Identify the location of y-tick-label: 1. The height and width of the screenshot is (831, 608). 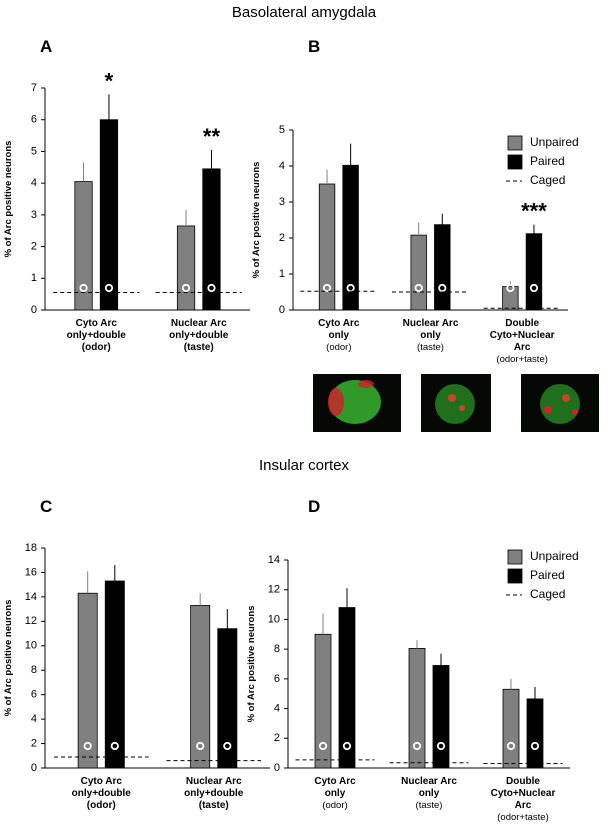
(282, 274).